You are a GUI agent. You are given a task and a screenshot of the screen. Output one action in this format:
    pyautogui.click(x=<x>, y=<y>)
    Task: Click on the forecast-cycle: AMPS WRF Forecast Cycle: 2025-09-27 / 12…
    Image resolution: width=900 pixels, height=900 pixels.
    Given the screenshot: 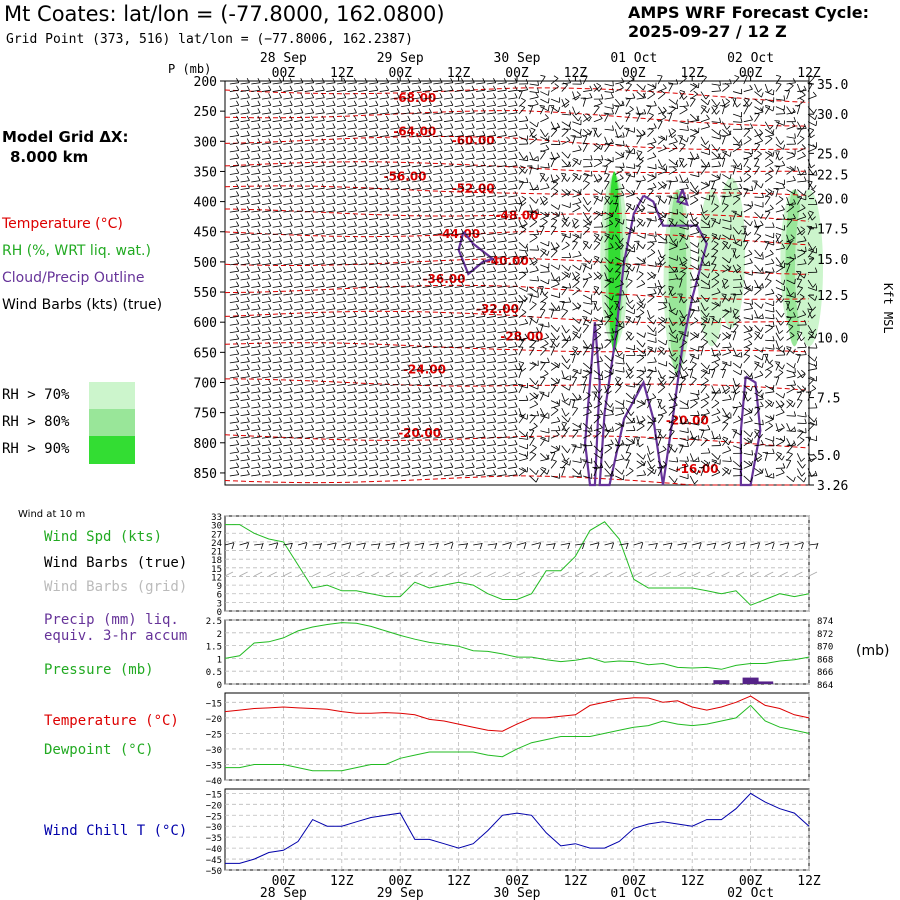 What is the action you would take?
    pyautogui.click(x=748, y=22)
    